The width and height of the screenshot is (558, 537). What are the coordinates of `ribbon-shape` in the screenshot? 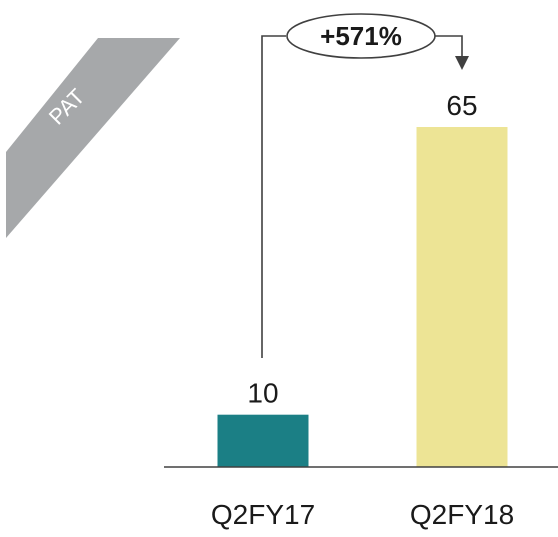 It's located at (93, 138).